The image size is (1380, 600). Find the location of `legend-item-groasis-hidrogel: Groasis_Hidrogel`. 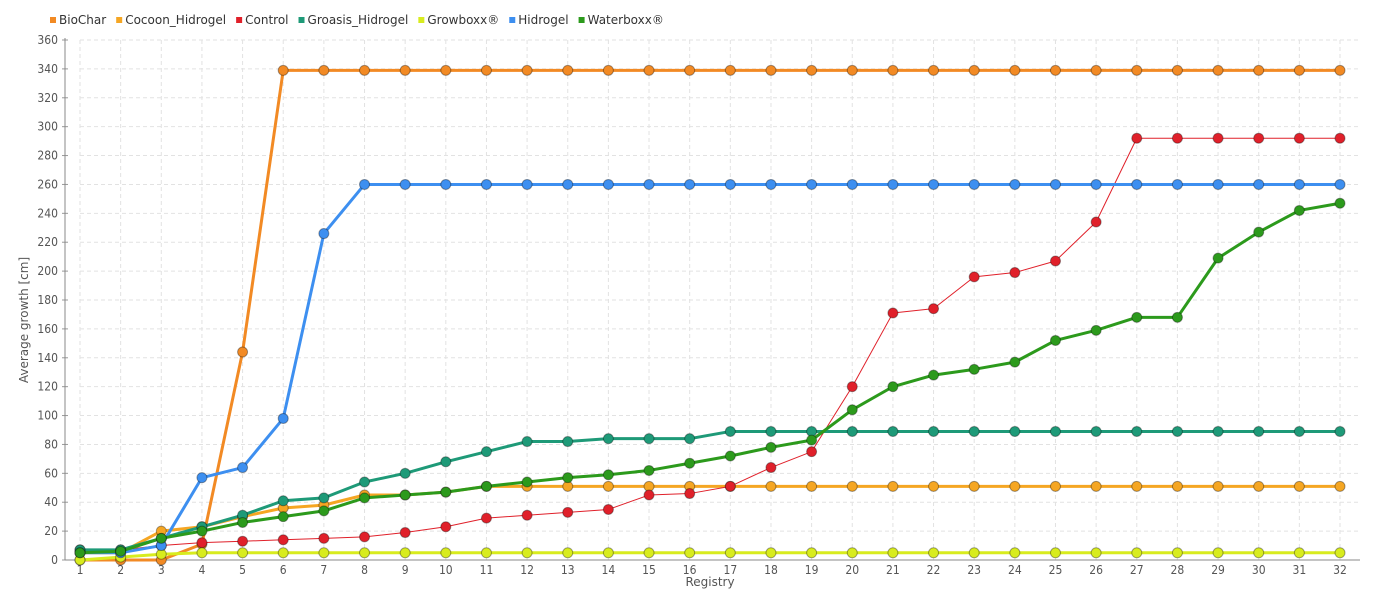

legend-item-groasis-hidrogel: Groasis_Hidrogel is located at coordinates (354, 20).